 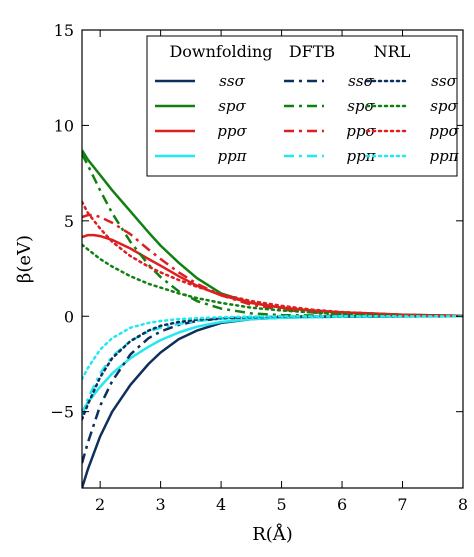 What do you see at coordinates (272, 534) in the screenshot?
I see `x-axis-label: R(Å)` at bounding box center [272, 534].